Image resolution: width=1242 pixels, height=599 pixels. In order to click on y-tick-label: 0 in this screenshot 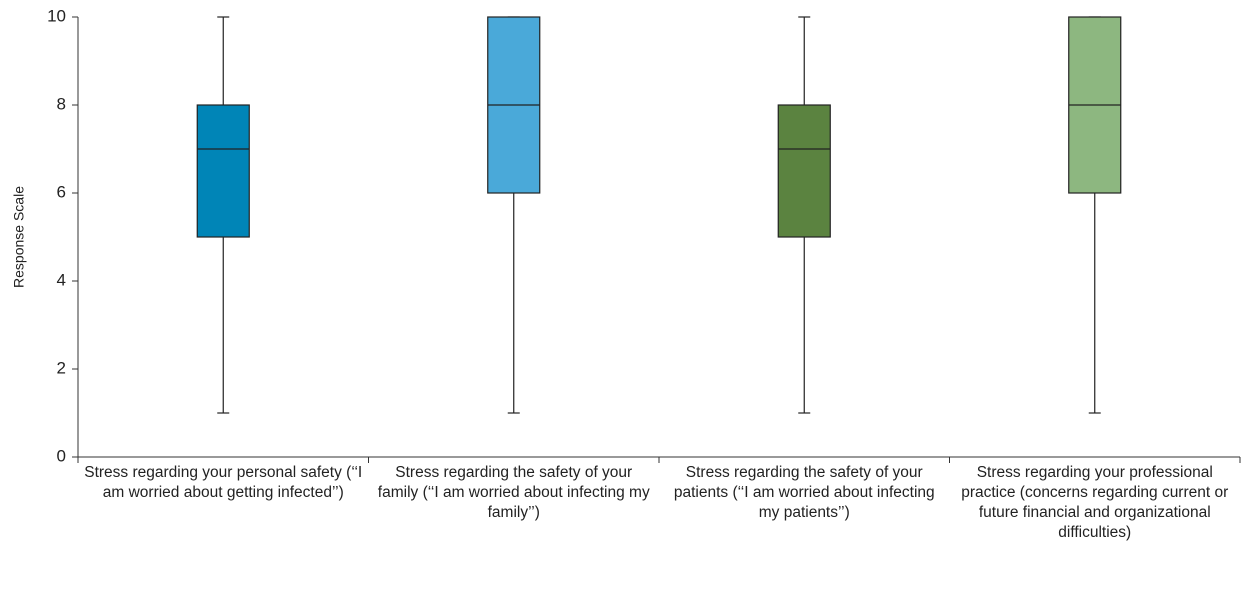, I will do `click(61, 455)`.